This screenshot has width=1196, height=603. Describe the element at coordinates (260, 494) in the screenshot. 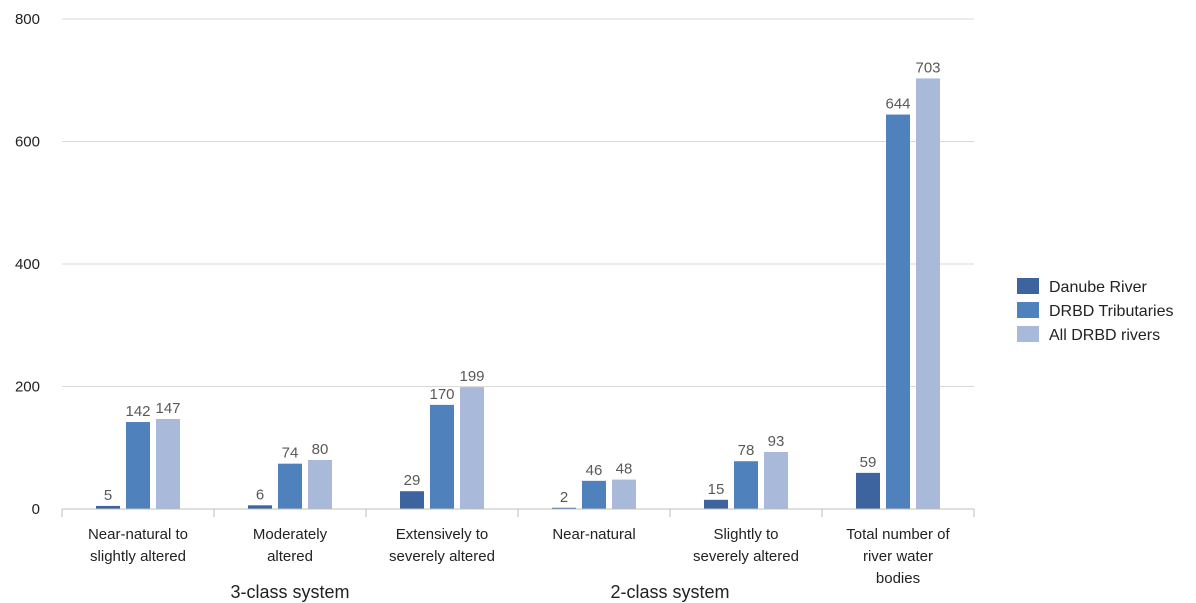

I see `data-label: 6` at that location.